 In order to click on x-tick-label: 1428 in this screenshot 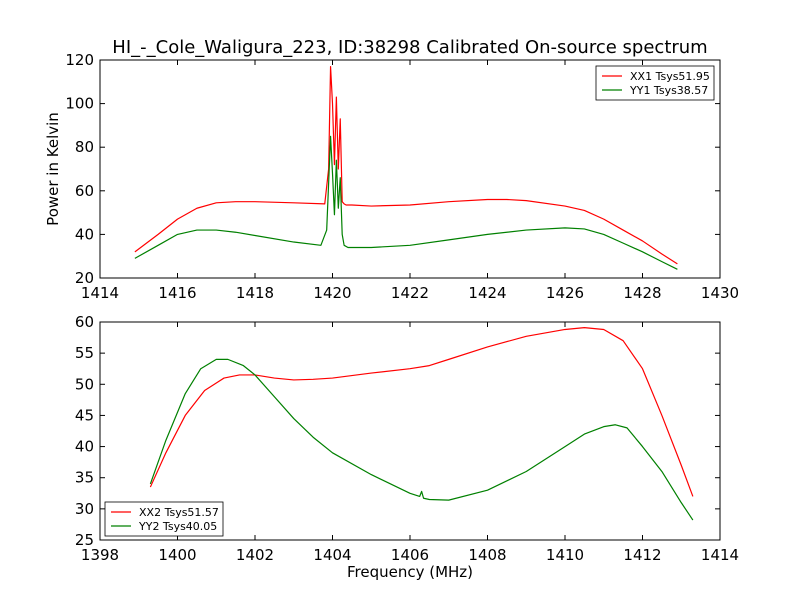, I will do `click(642, 293)`.